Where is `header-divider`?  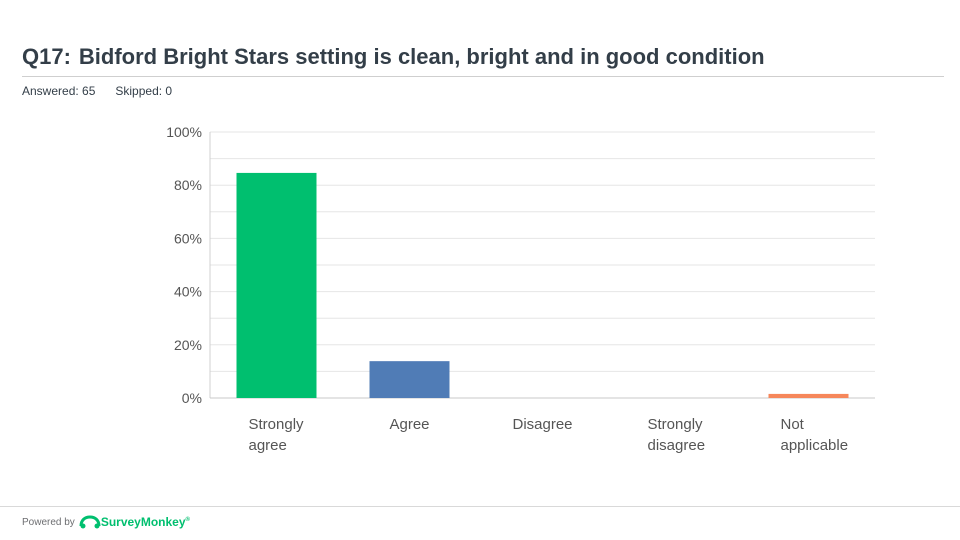 header-divider is located at coordinates (483, 76).